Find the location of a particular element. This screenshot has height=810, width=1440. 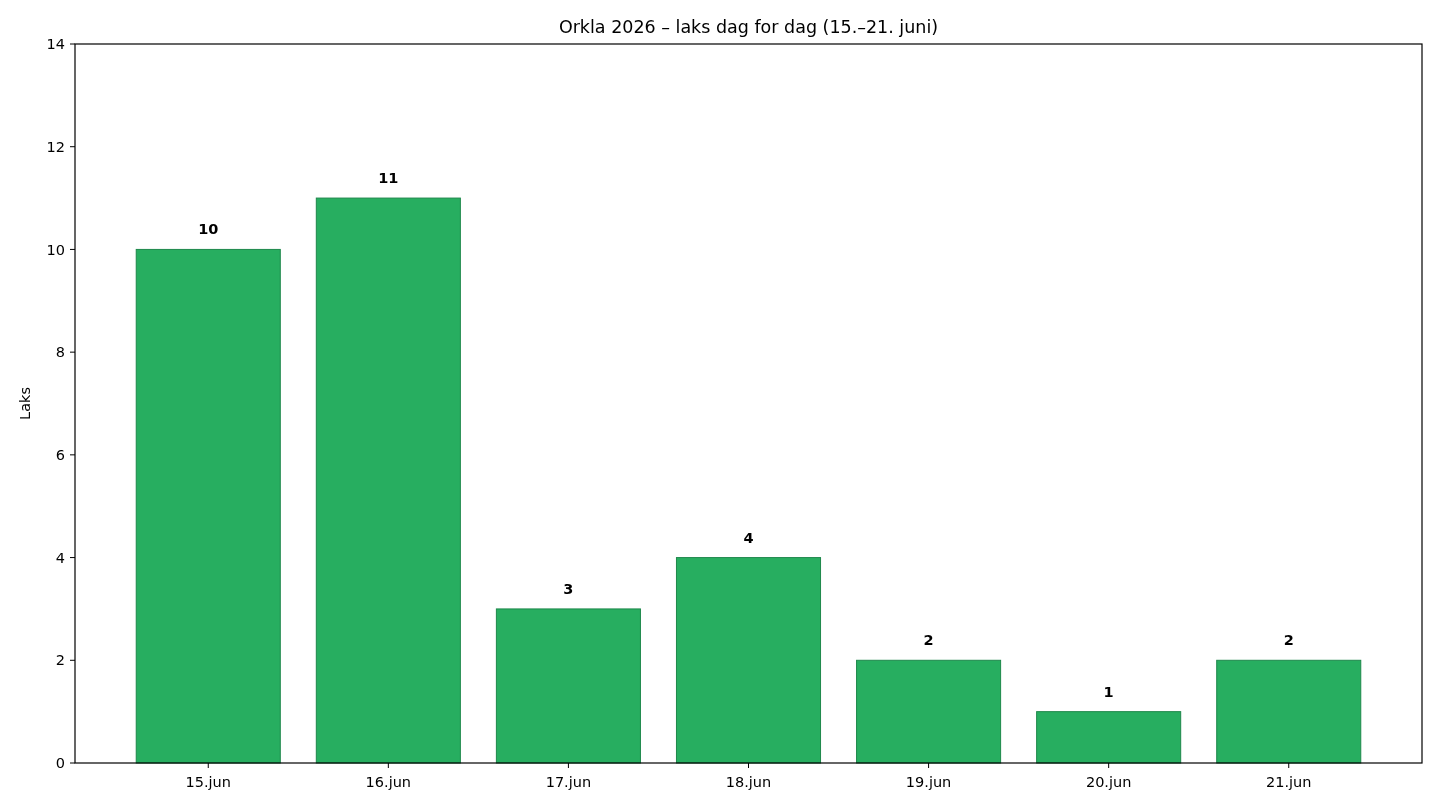

x-tick-label: 18.jun is located at coordinates (748, 782).